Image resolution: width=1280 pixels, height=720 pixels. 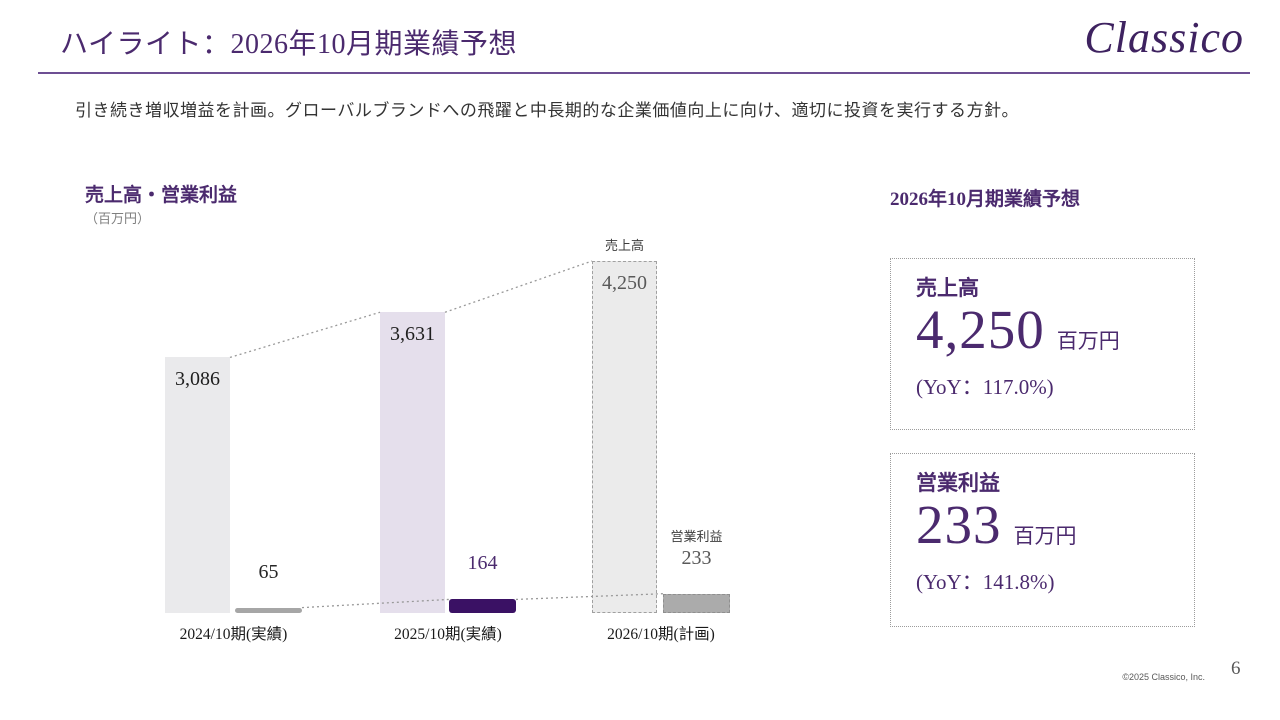 What do you see at coordinates (1164, 37) in the screenshot?
I see `company-logo: Classico` at bounding box center [1164, 37].